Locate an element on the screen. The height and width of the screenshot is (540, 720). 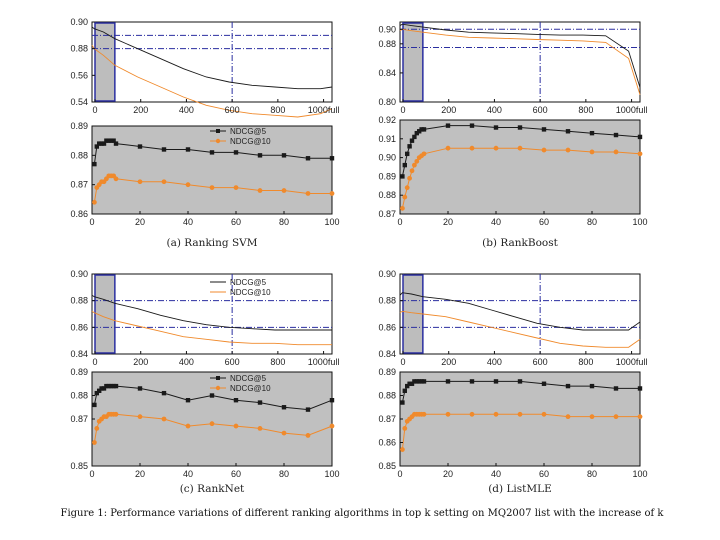
rankboost-bottom-ytick-label: 0.89 is located at coordinates (387, 176).